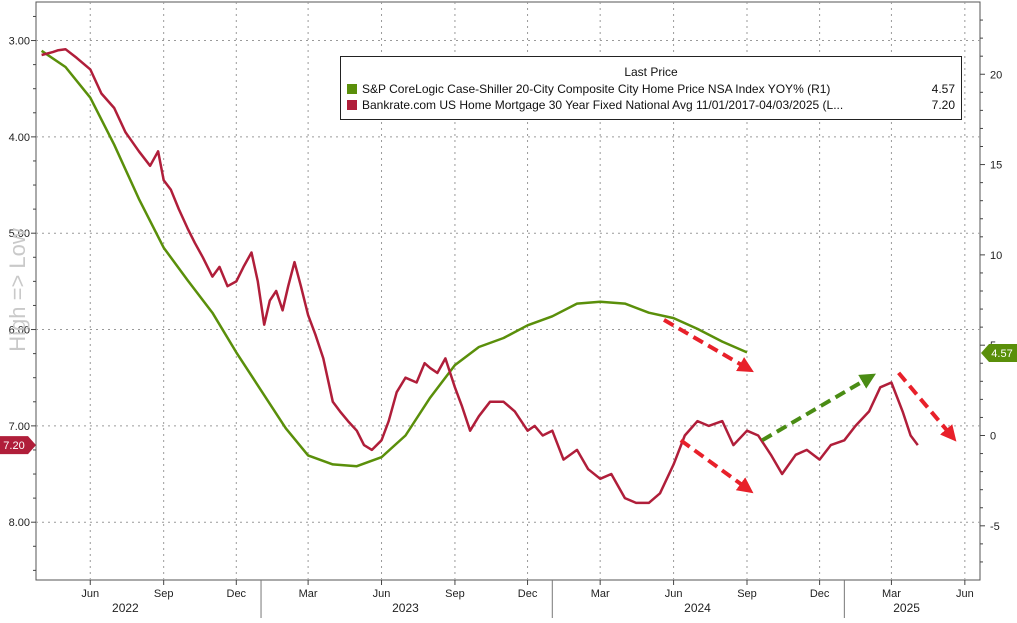  What do you see at coordinates (996, 166) in the screenshot?
I see `y-right-tick-label: 15` at bounding box center [996, 166].